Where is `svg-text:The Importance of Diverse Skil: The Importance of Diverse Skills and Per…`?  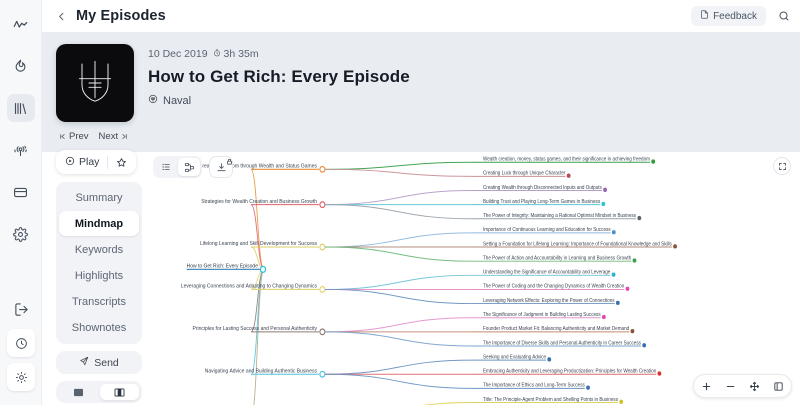
svg-text:The Importance of Diverse Skil: The Importance of Diverse Skills and Per… is located at coordinates (562, 343).